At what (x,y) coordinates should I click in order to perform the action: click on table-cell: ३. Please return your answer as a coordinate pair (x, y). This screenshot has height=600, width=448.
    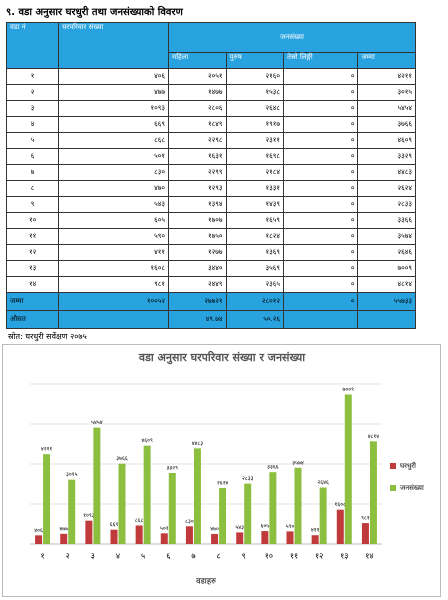
    Looking at the image, I should click on (32, 108).